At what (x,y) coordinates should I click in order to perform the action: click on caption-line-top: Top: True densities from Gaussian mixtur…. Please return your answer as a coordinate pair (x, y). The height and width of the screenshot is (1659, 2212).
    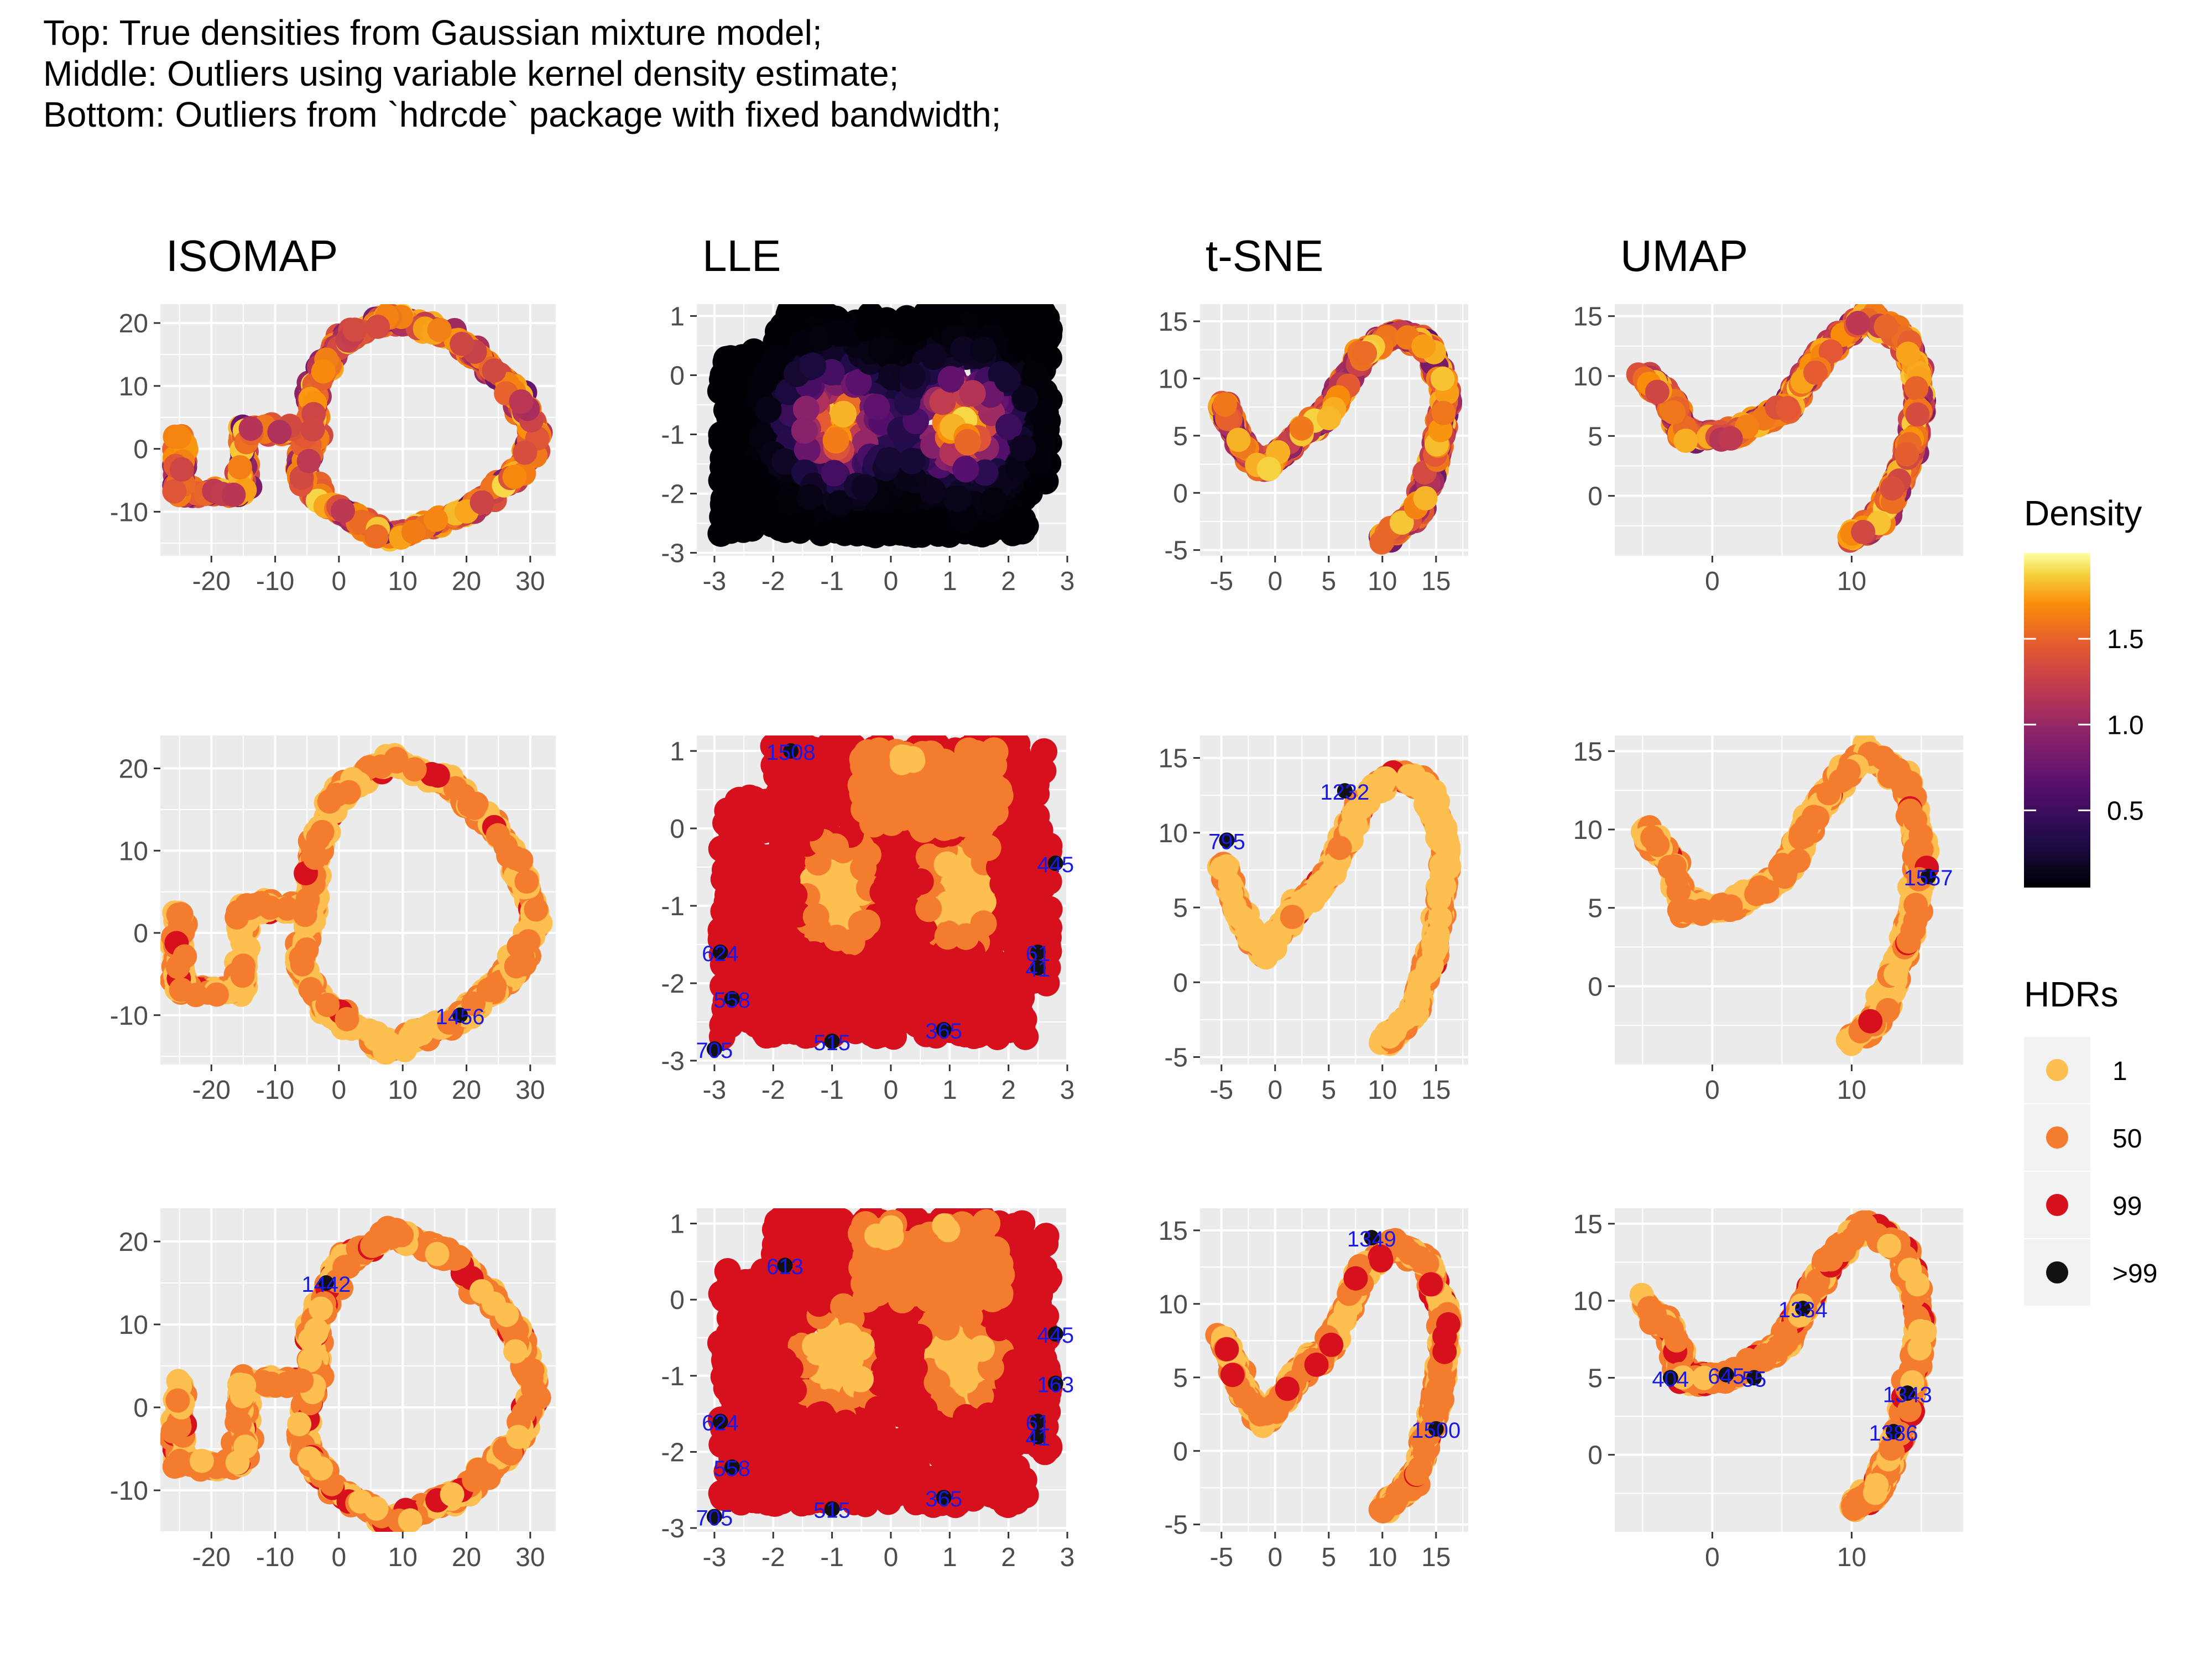
    Looking at the image, I should click on (433, 33).